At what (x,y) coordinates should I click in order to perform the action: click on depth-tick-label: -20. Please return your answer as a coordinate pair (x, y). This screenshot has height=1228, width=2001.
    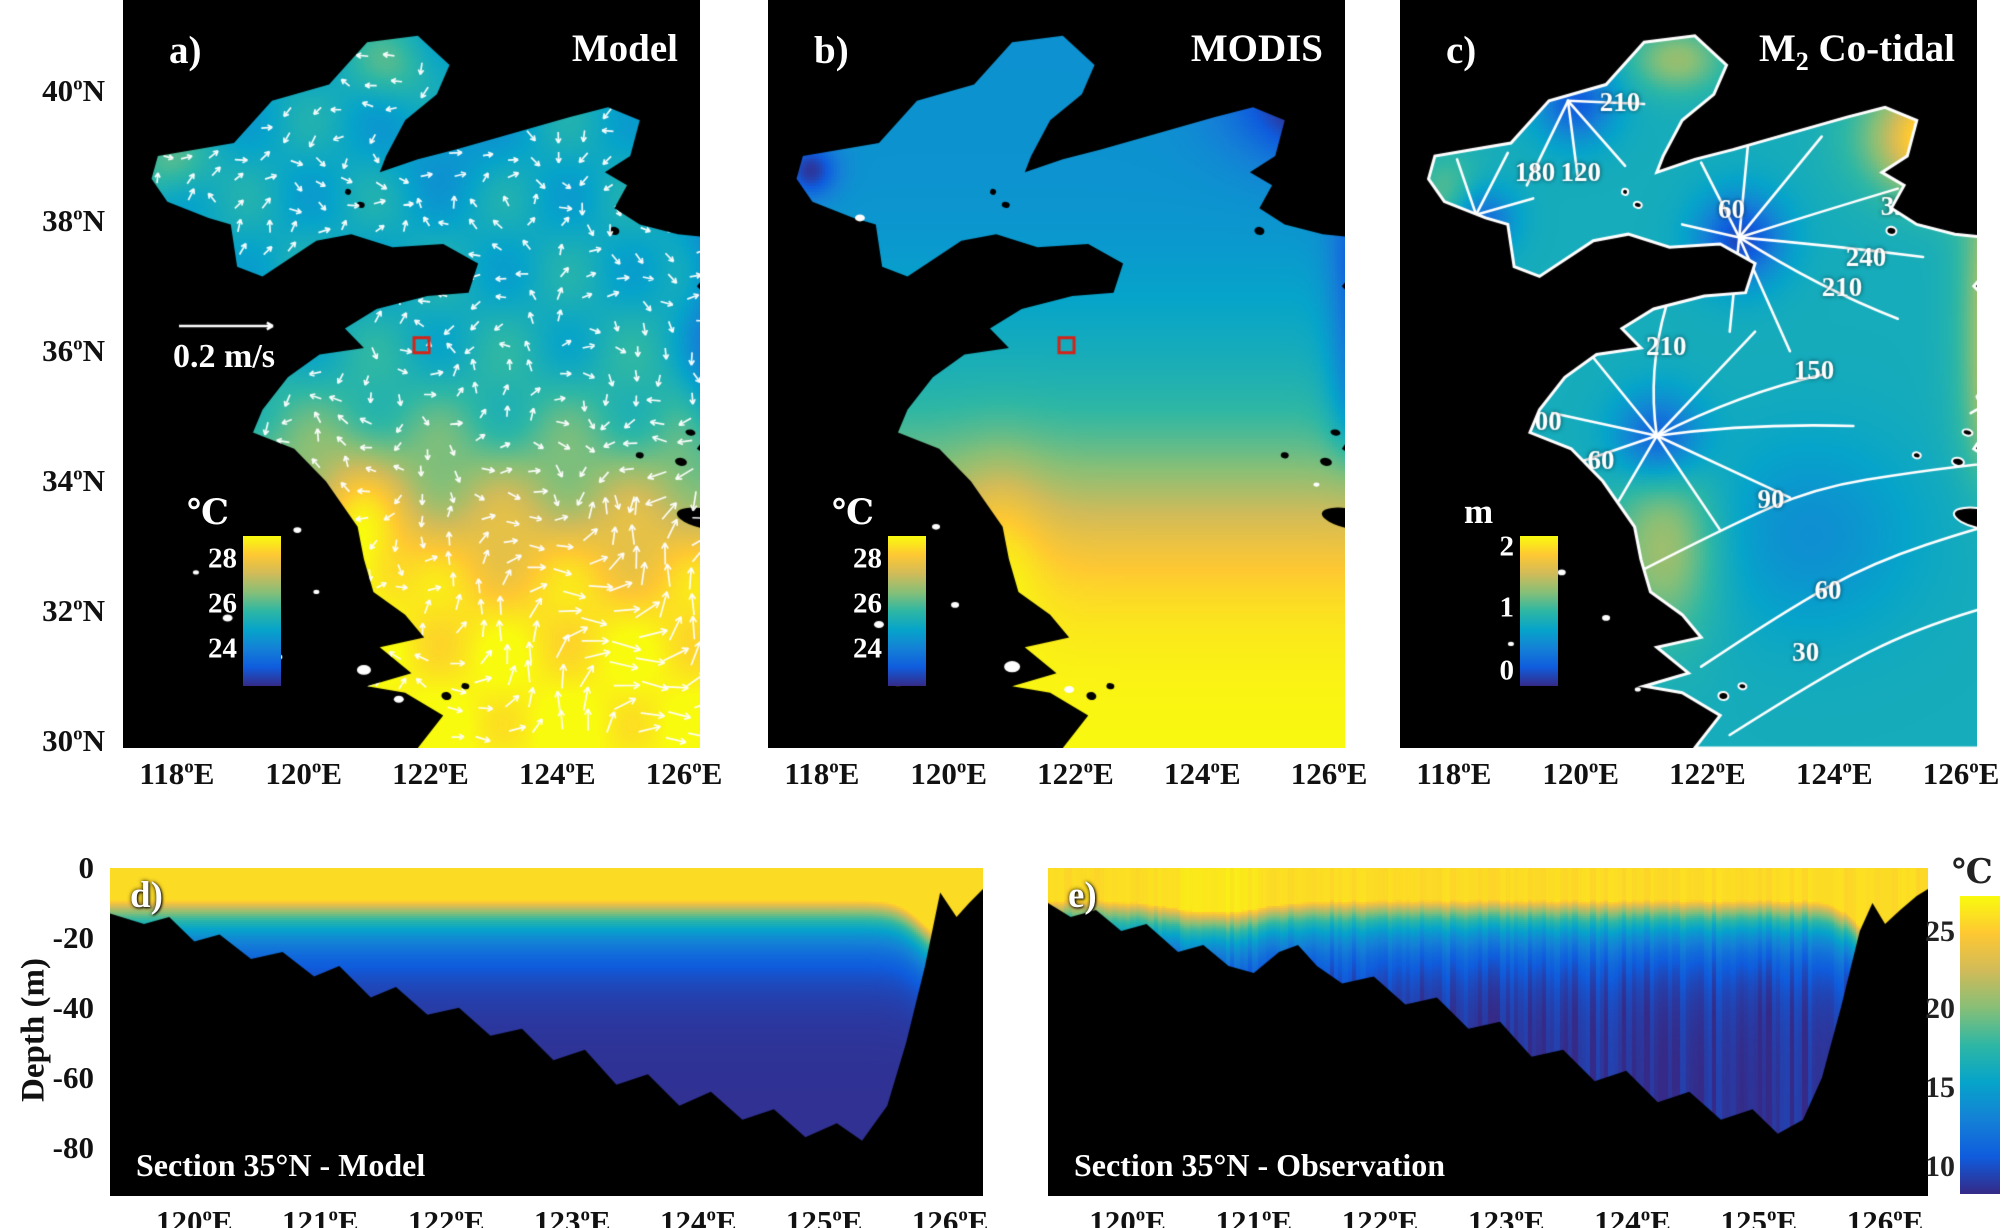
    Looking at the image, I should click on (73, 937).